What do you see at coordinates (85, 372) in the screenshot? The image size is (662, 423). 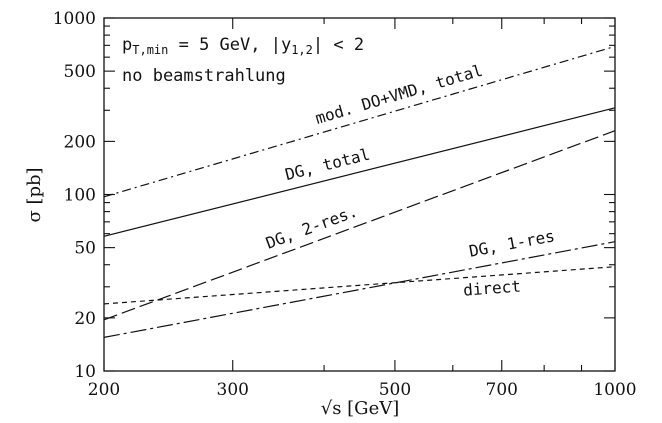 I see `y-tick-label: 10` at bounding box center [85, 372].